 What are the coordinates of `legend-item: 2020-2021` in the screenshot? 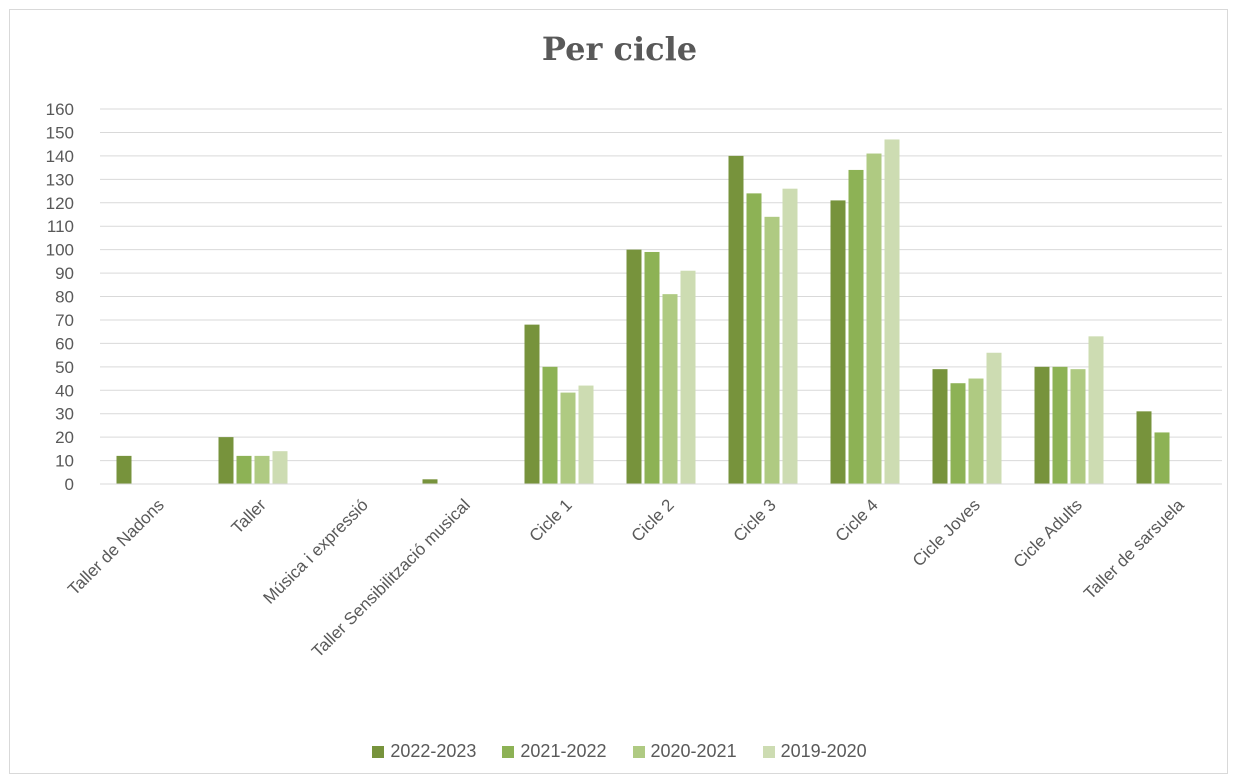 It's located at (684, 751).